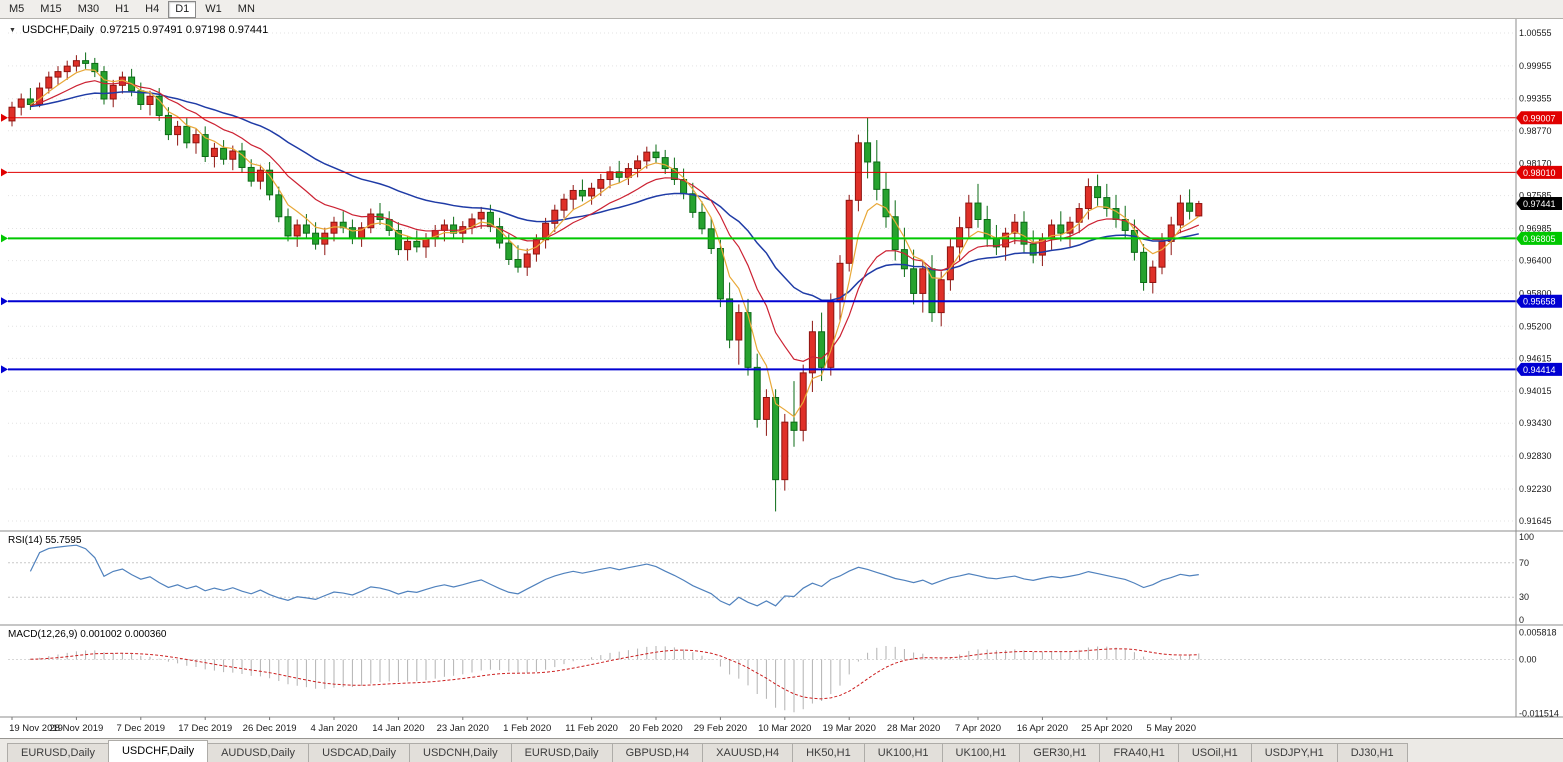 The image size is (1563, 762). I want to click on tab-usdcnh-daily: USDCNH,Daily, so click(460, 752).